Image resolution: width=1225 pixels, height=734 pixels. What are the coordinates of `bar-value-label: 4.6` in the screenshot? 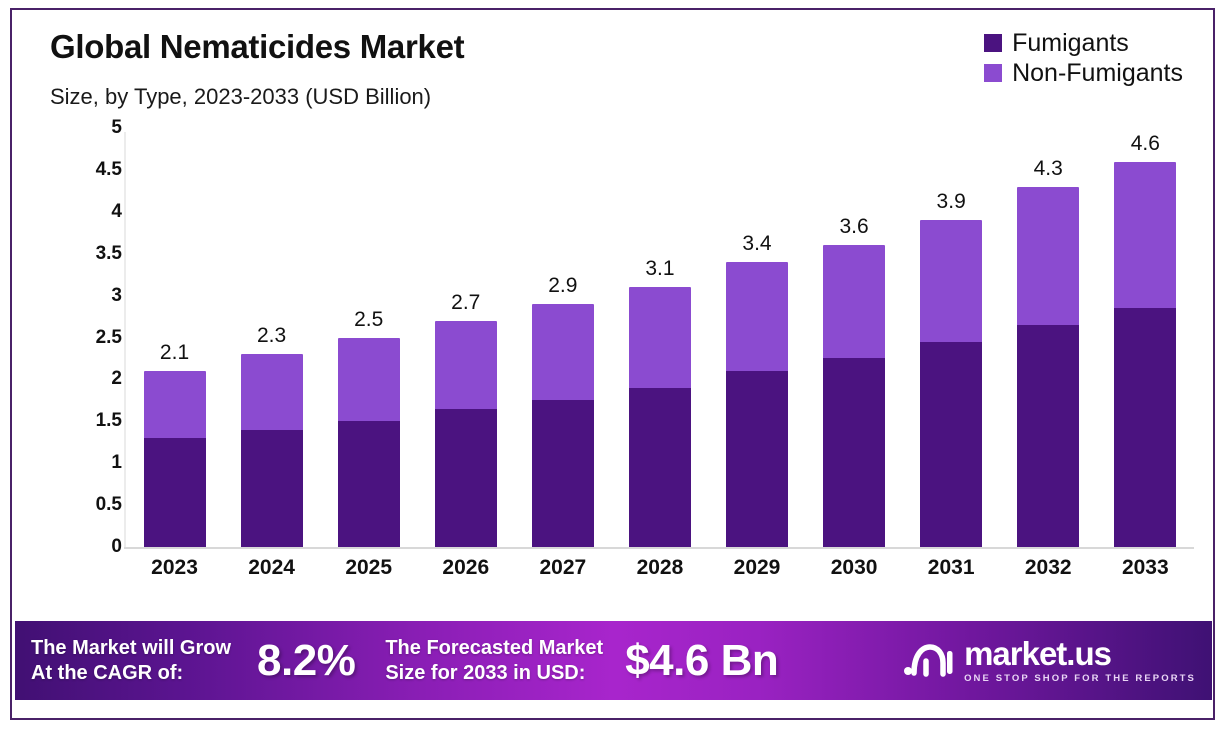 It's located at (1145, 143).